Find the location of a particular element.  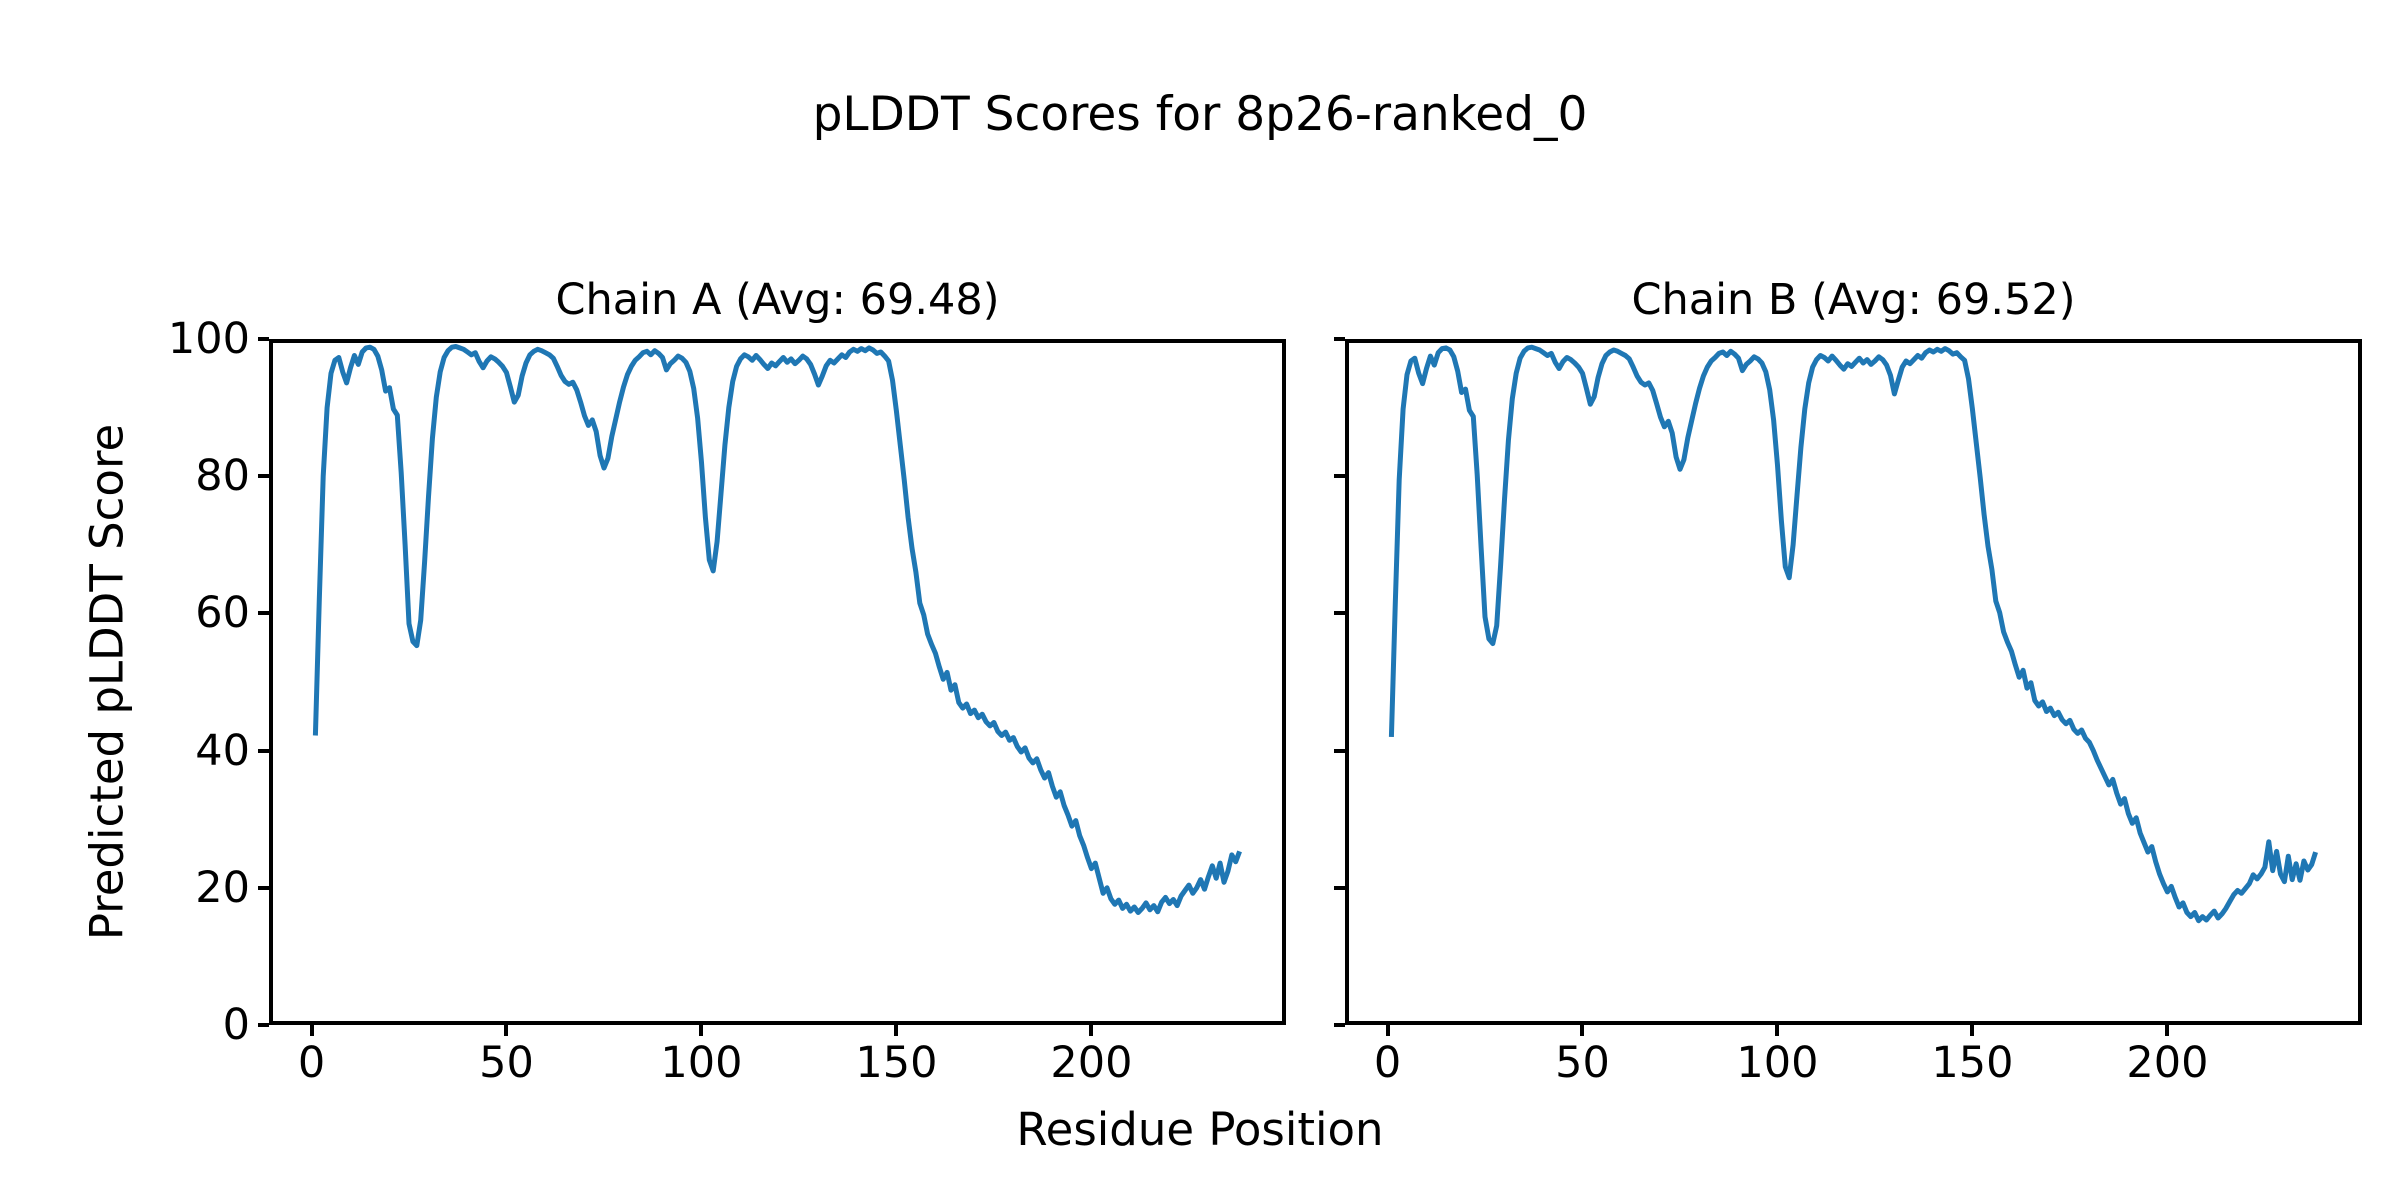

x-axis-label: Residue Position is located at coordinates (1200, 1129).